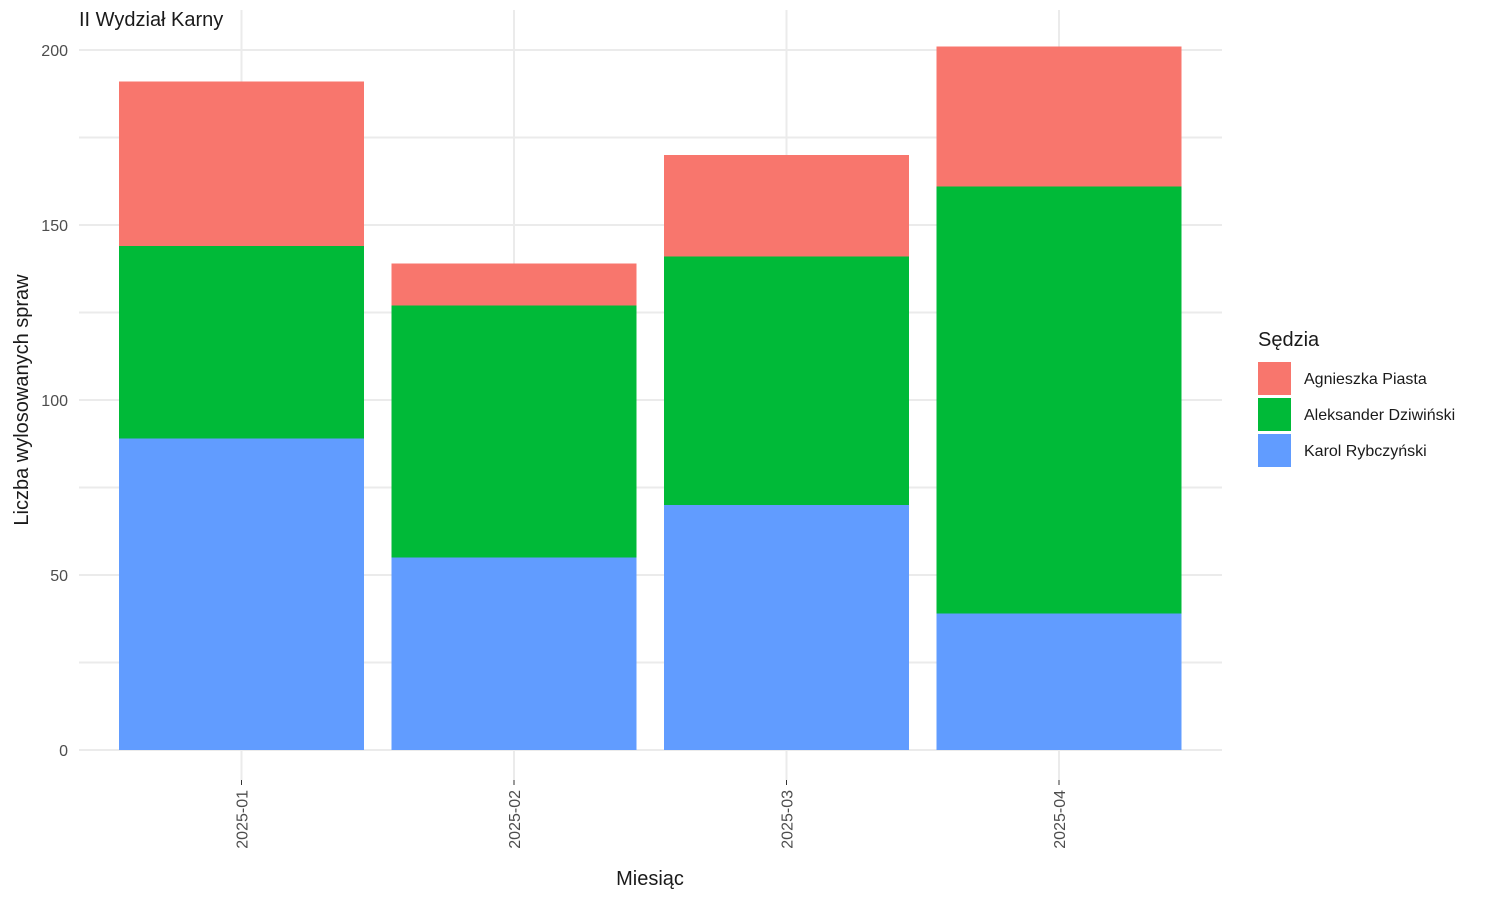  Describe the element at coordinates (1379, 415) in the screenshot. I see `legend-label: Aleksander Dziwiński` at that location.